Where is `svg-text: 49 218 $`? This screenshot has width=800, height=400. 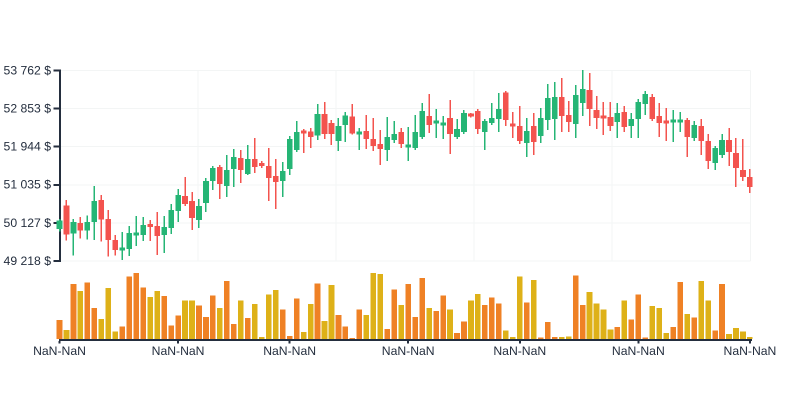 svg-text: 49 218 $ is located at coordinates (28, 261).